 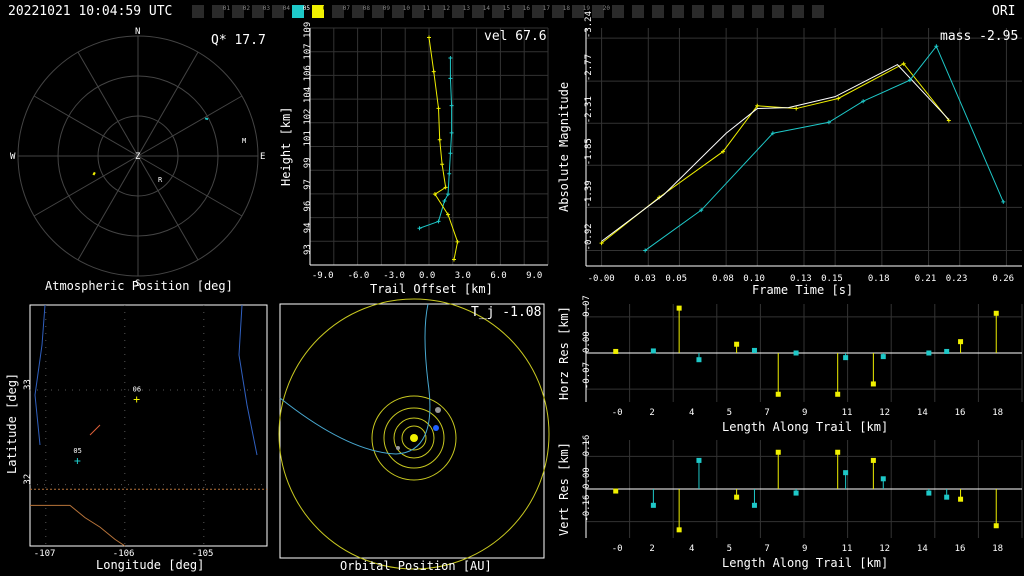 What do you see at coordinates (308, 184) in the screenshot?
I see `y-tick-label: 97` at bounding box center [308, 184].